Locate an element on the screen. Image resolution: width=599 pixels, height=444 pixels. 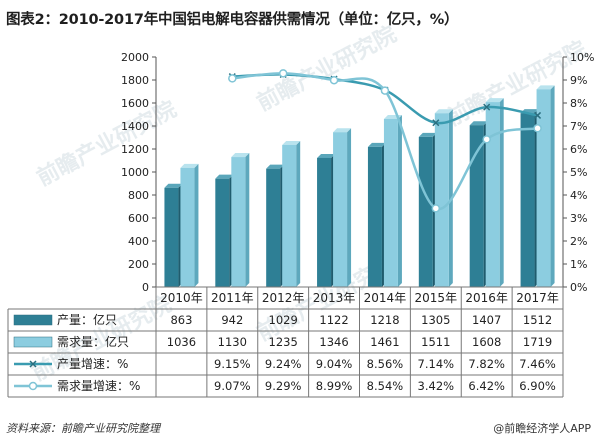
production-bar-3-top is located at coordinates (326, 155).